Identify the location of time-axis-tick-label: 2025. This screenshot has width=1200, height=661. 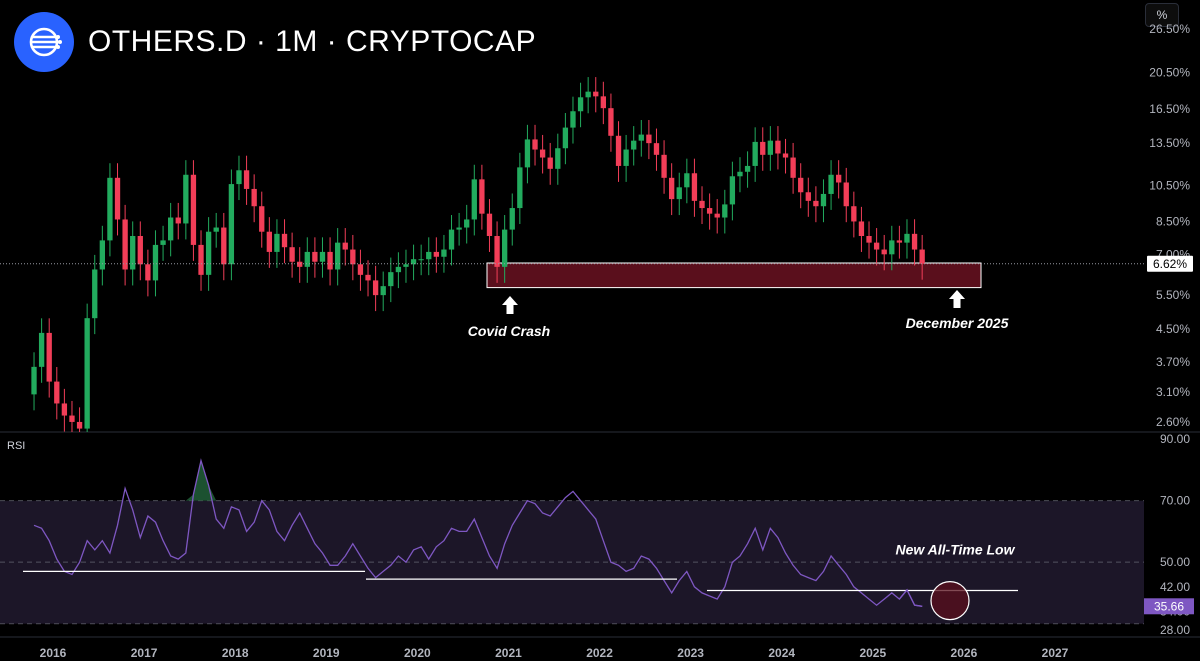
(872, 653).